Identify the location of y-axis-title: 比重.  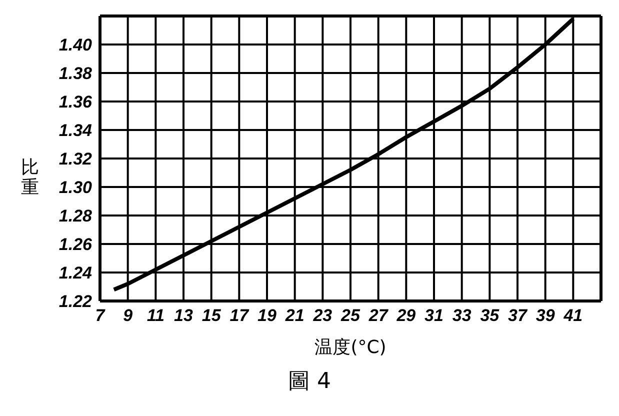
(30, 177).